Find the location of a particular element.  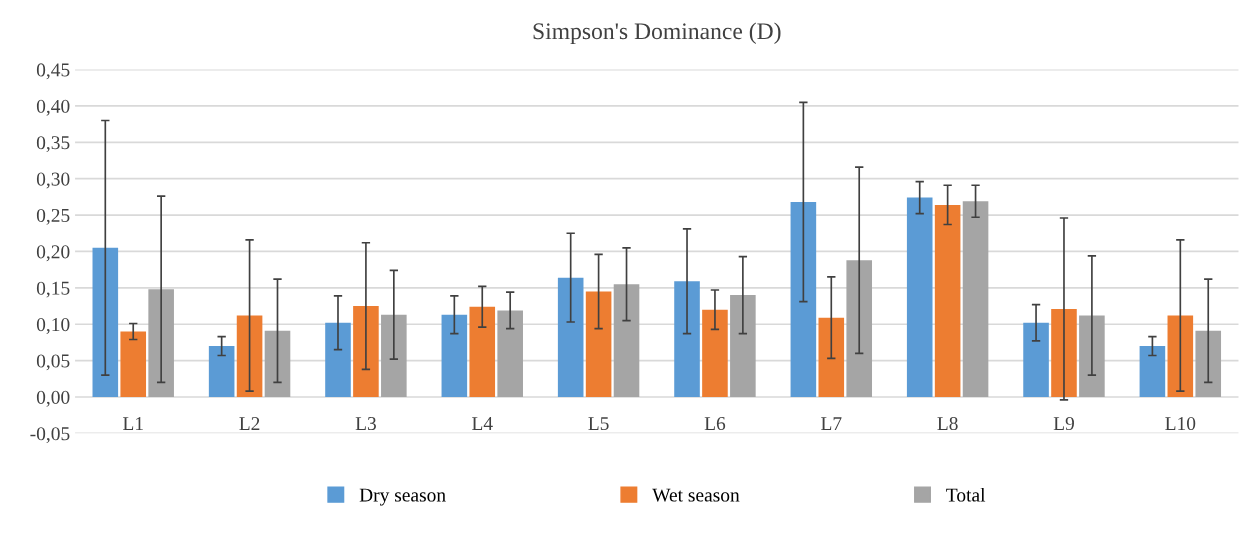

x-tick-label: L2 is located at coordinates (249, 423).